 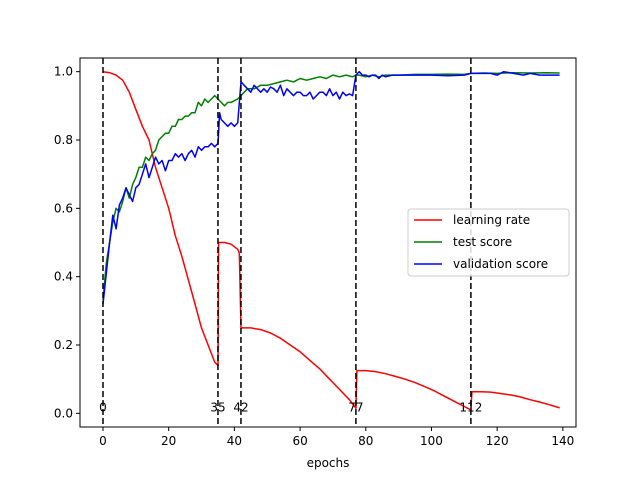 I want to click on vline-label-0: 0, so click(x=103, y=407).